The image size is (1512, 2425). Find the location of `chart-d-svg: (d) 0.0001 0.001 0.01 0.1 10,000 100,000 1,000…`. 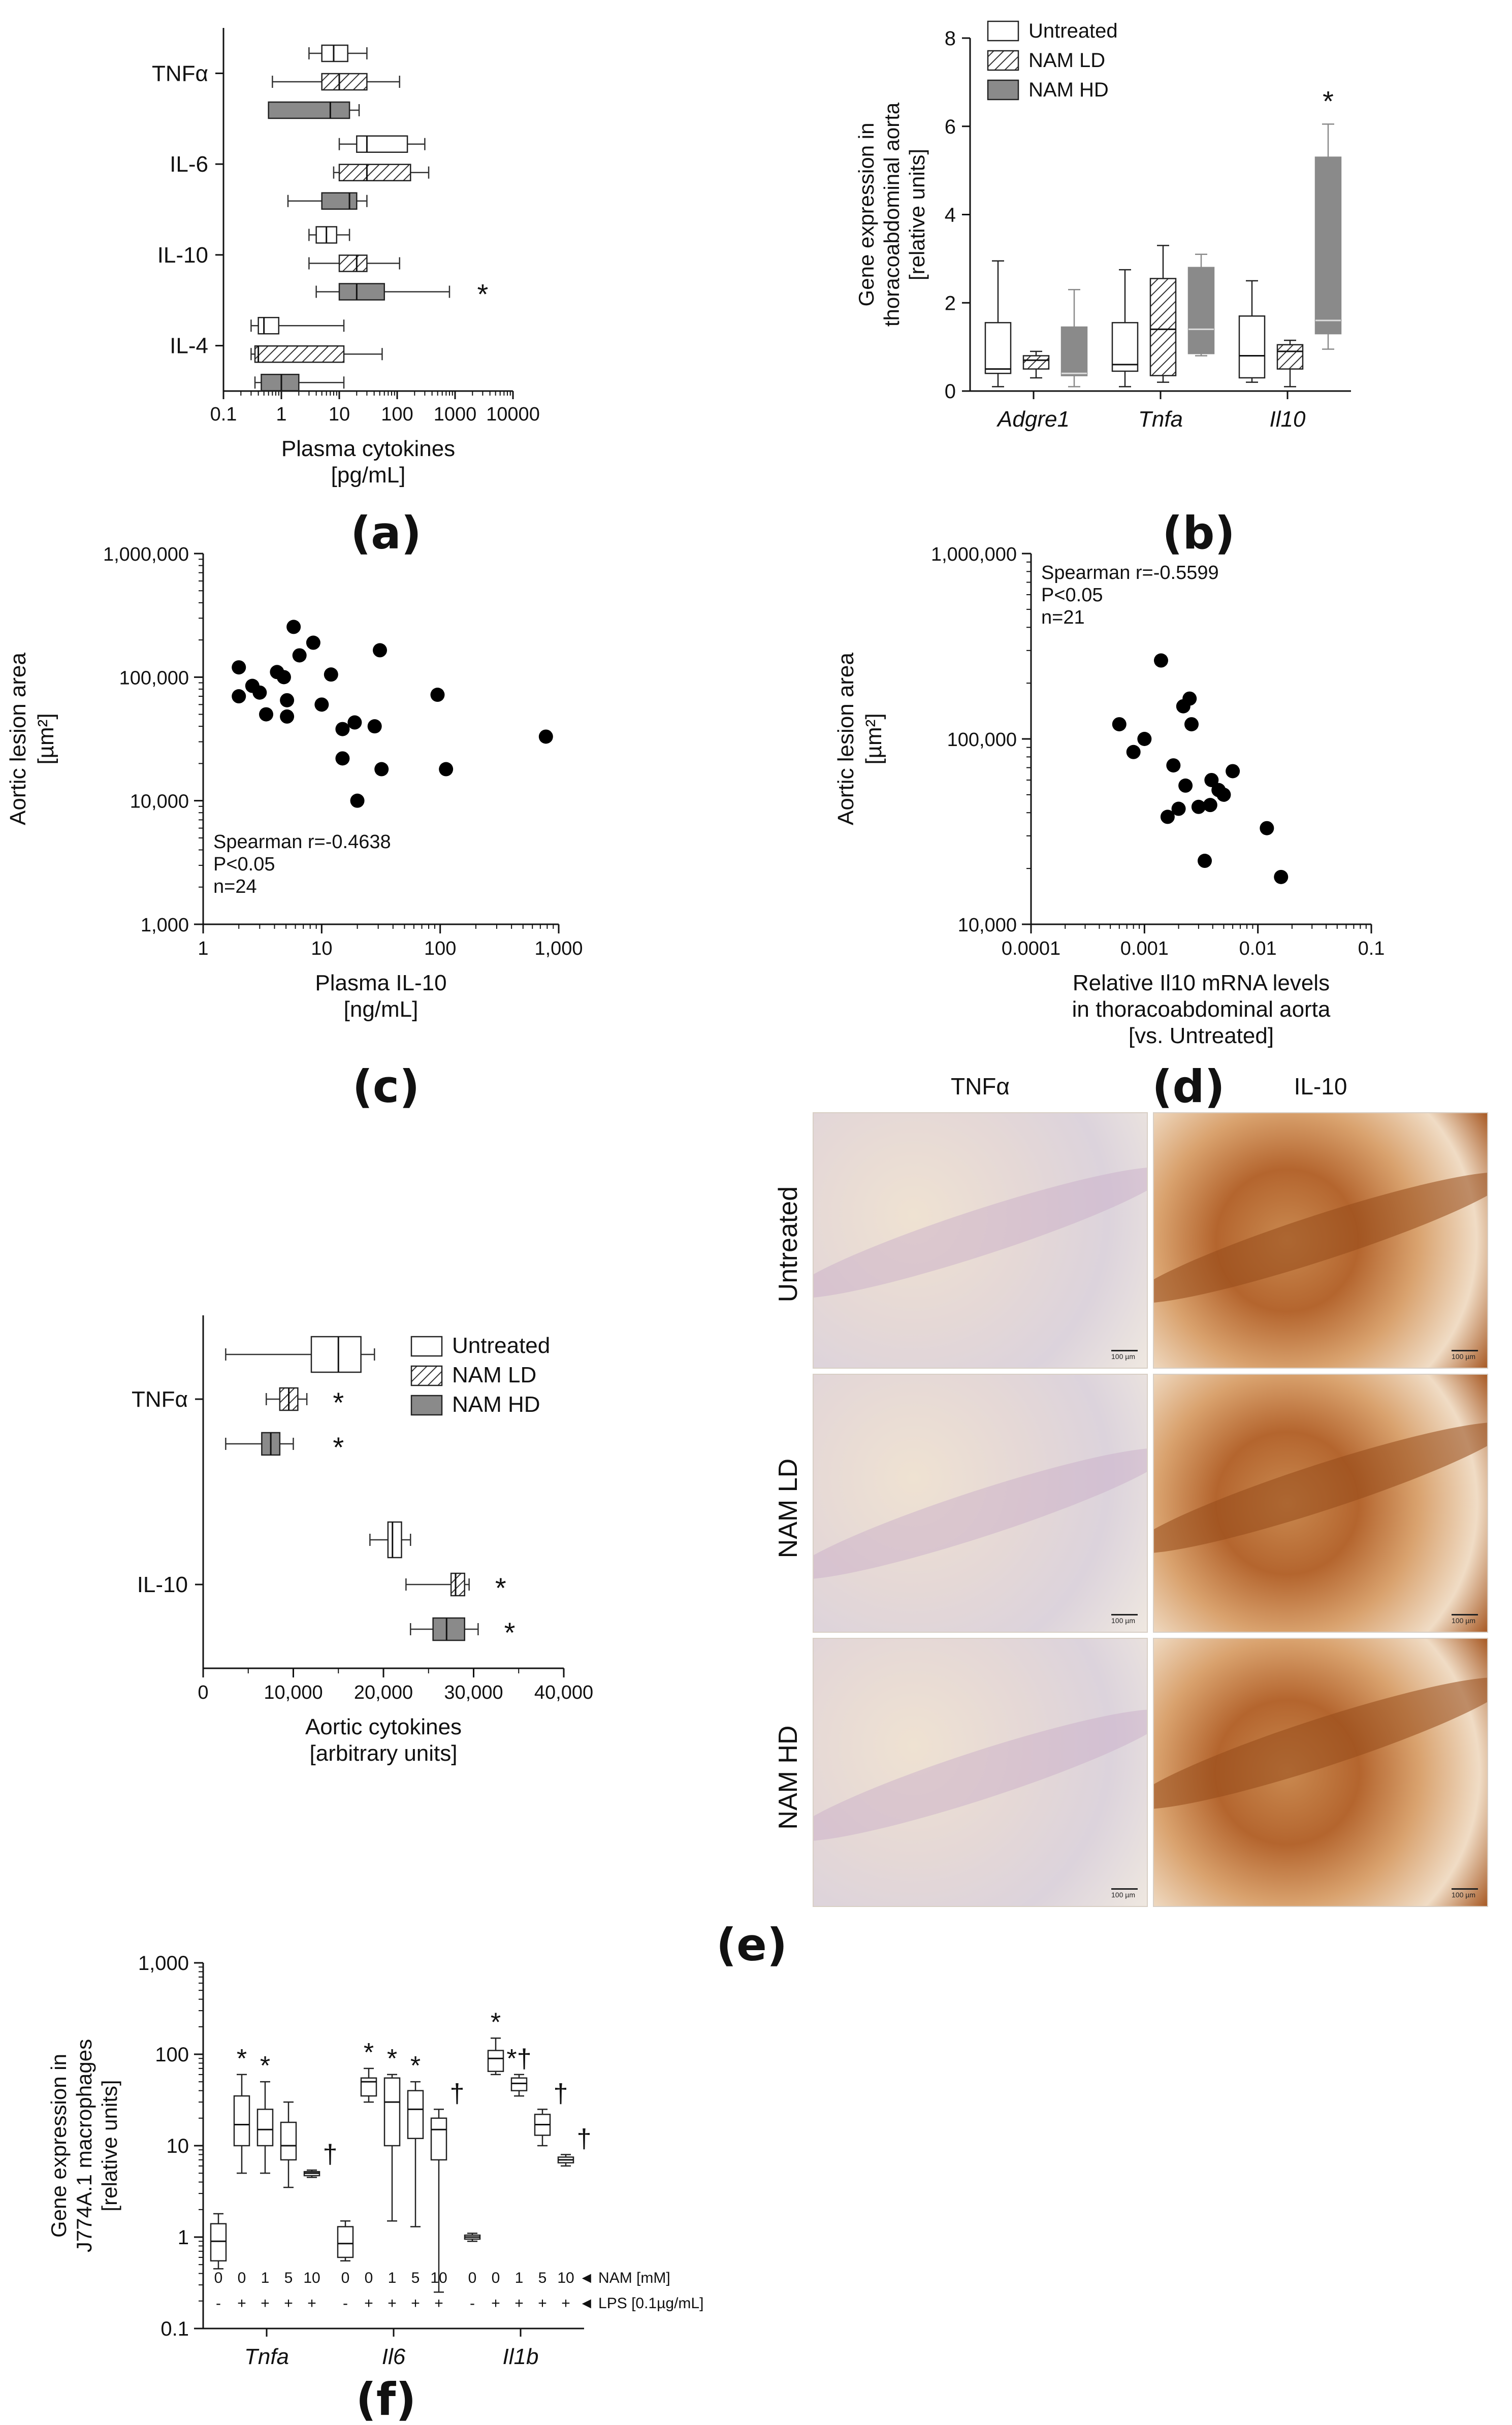

chart-d-svg: (d) 0.0001 0.001 0.01 0.1 10,000 100,000 1,000… is located at coordinates (1109, 829).